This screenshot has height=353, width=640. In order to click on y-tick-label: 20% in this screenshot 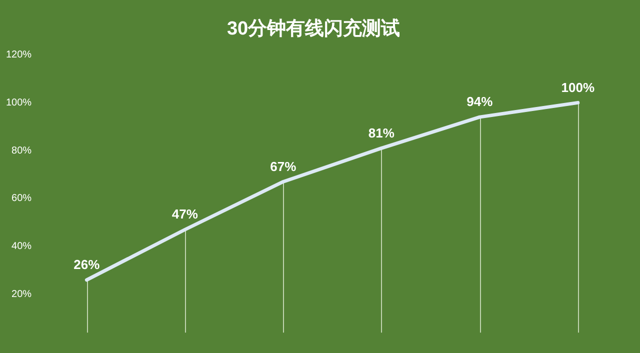, I will do `click(22, 294)`.